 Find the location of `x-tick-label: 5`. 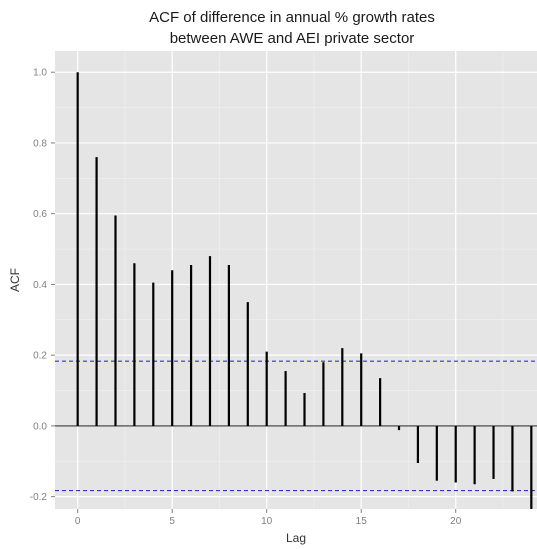

x-tick-label: 5 is located at coordinates (172, 521).